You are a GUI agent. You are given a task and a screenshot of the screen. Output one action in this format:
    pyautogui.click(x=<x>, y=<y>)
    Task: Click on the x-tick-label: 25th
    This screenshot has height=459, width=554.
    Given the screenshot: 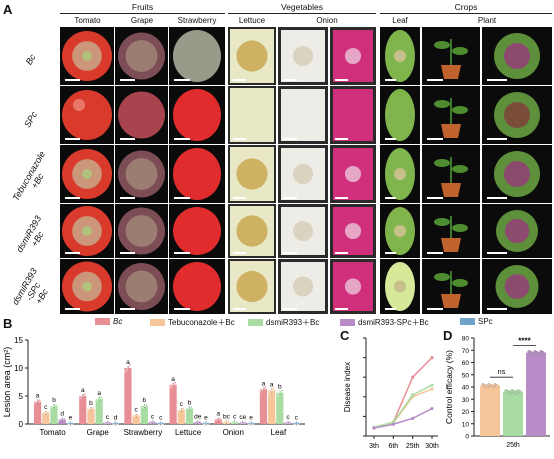 What is the action you would take?
    pyautogui.click(x=413, y=446)
    